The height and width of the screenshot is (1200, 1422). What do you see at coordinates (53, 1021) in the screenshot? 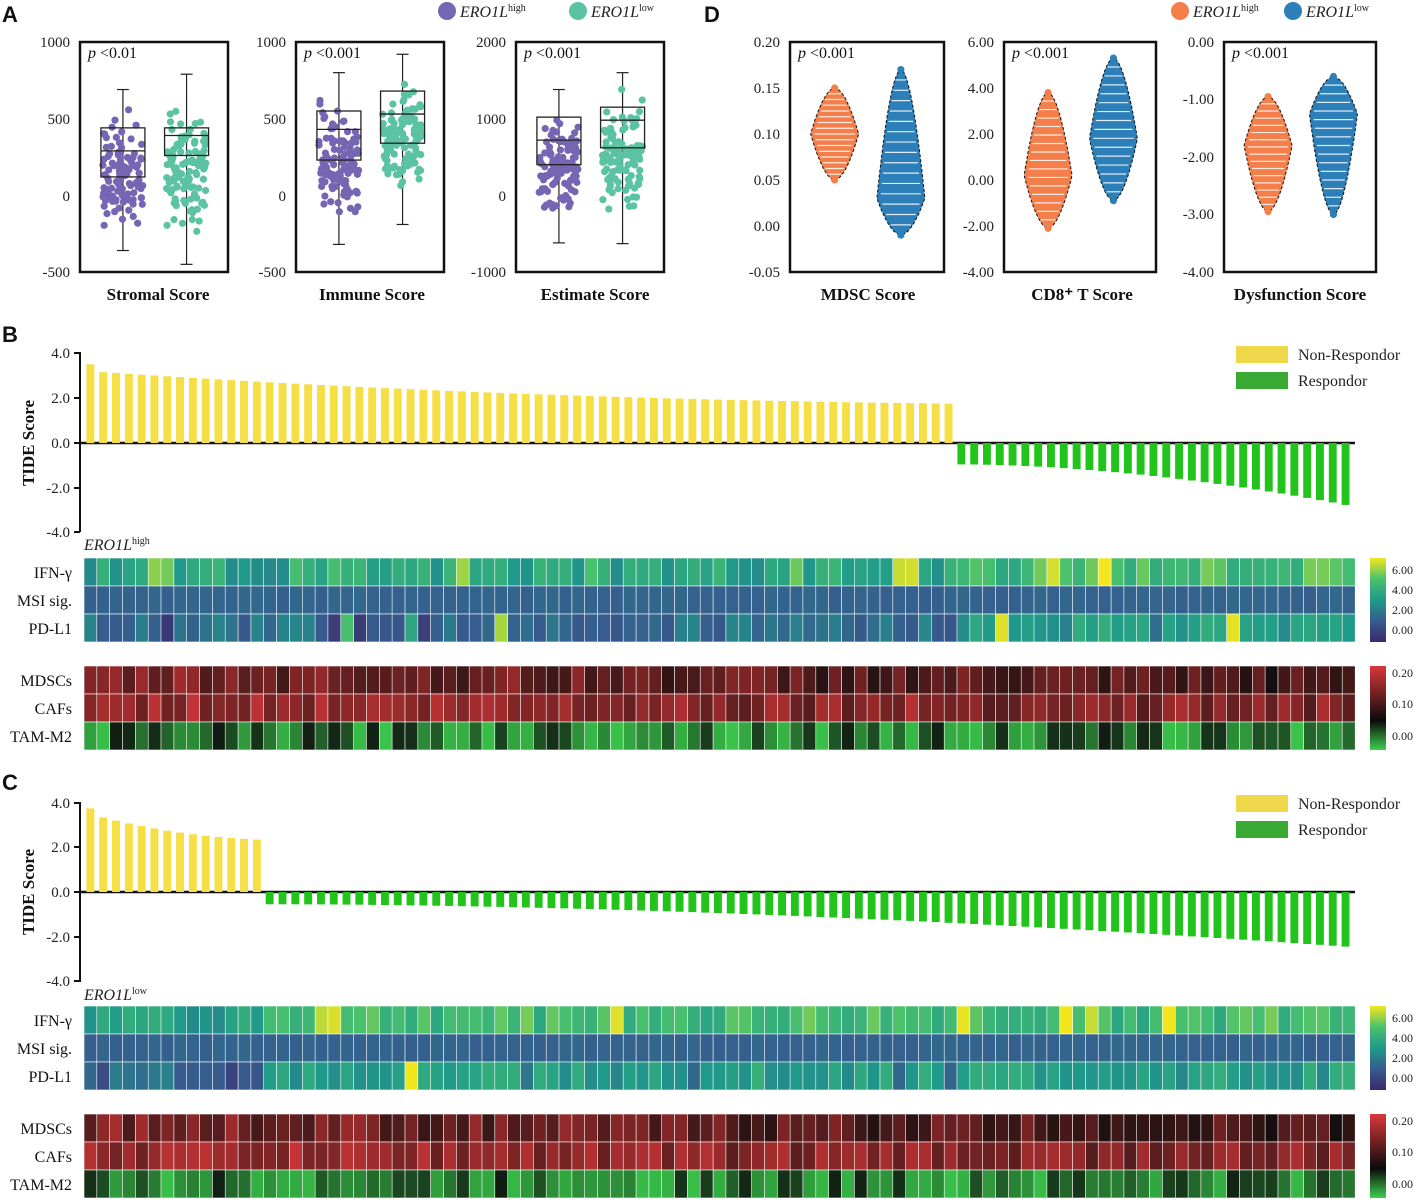
I see `heat-row-label: IFN-γ` at bounding box center [53, 1021].